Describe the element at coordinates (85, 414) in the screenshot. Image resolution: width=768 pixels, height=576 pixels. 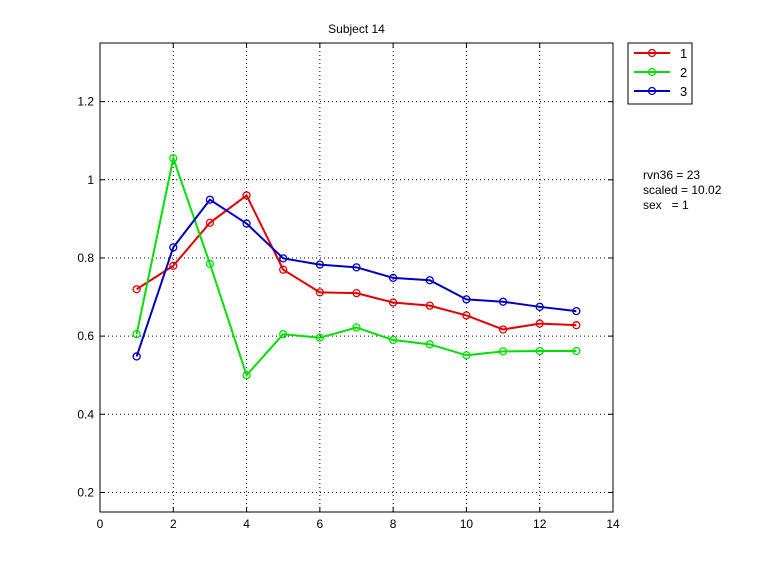
I see `y-tick-label: 0.4` at that location.